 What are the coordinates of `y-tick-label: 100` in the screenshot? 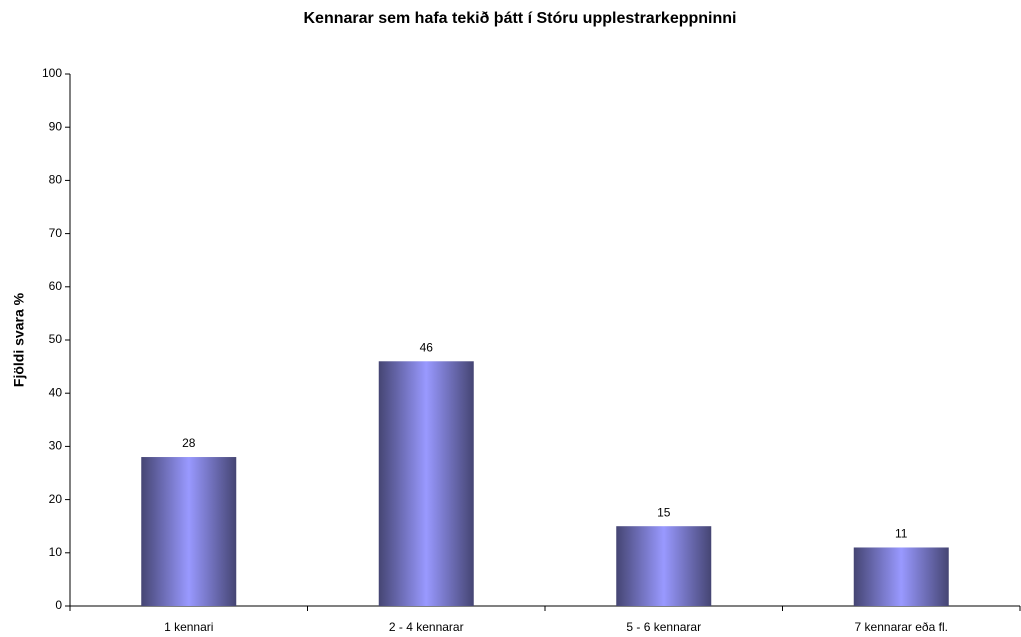 It's located at (52, 73).